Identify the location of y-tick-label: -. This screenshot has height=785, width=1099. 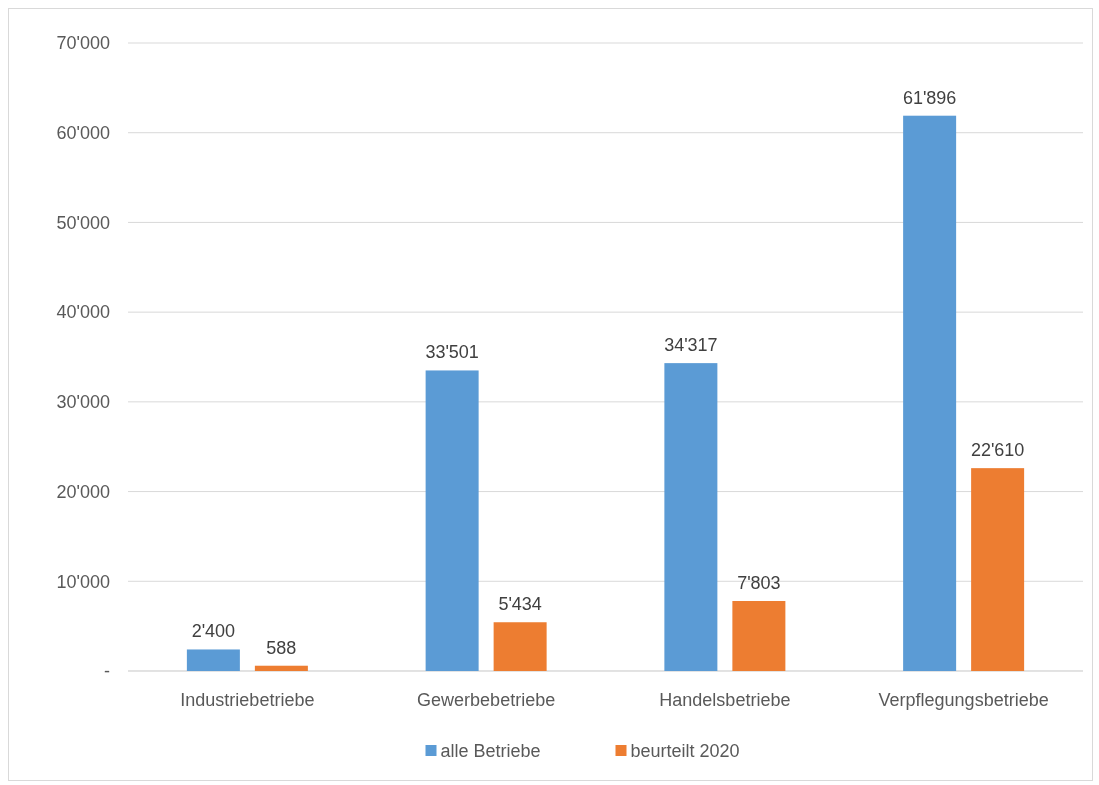
(107, 671).